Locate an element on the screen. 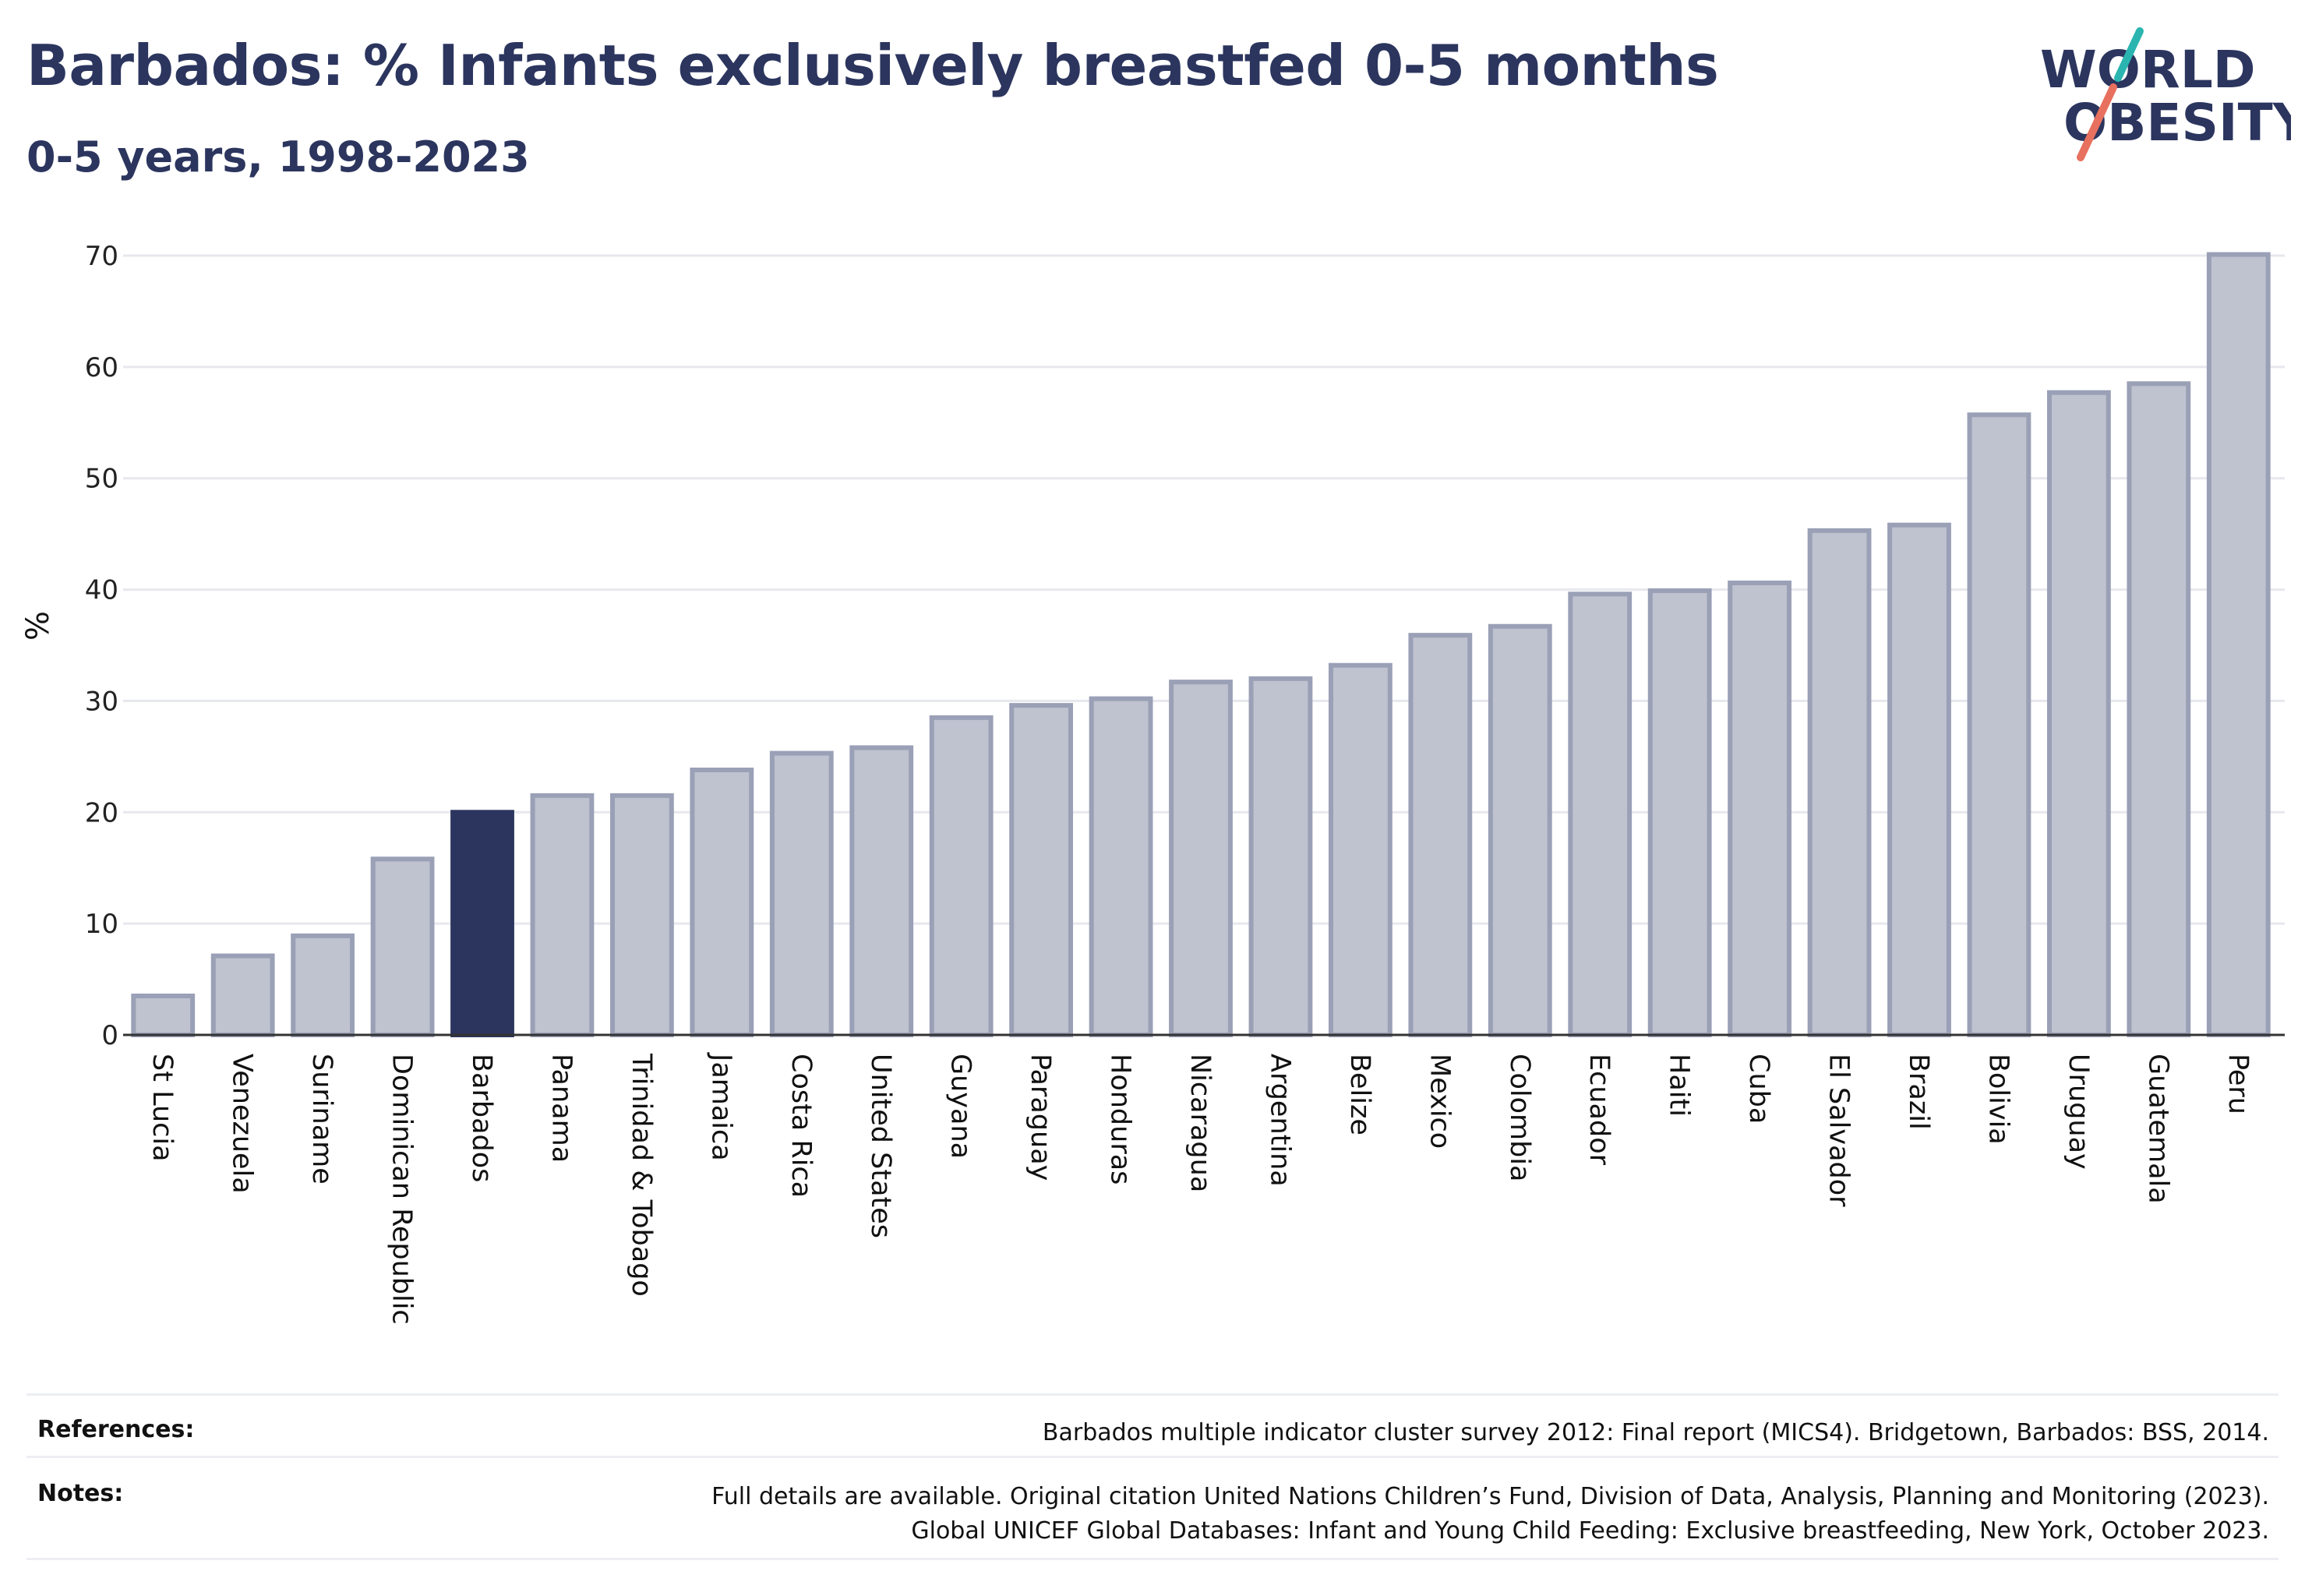 This screenshot has height=1596, width=2305. bar-paraguay is located at coordinates (1041, 870).